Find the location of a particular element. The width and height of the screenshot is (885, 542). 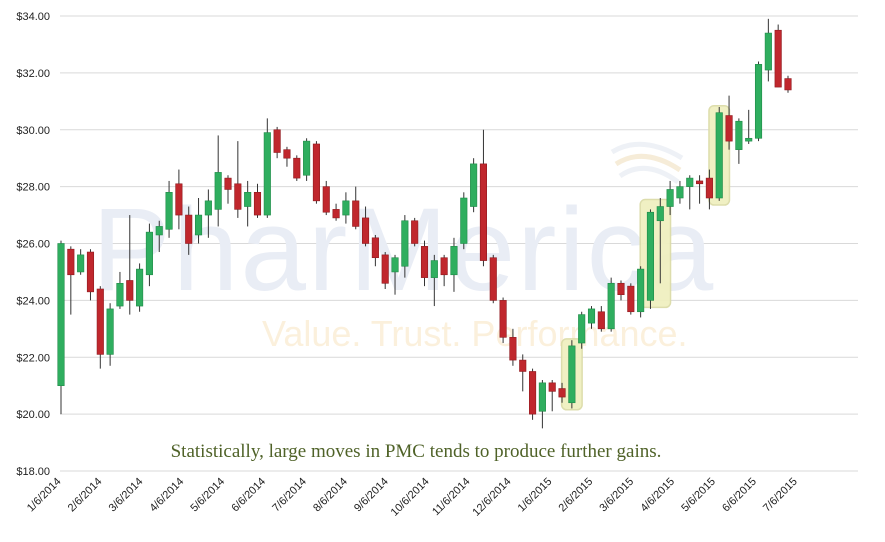

x-tick-label: 1/6/2014 is located at coordinates (44, 495).